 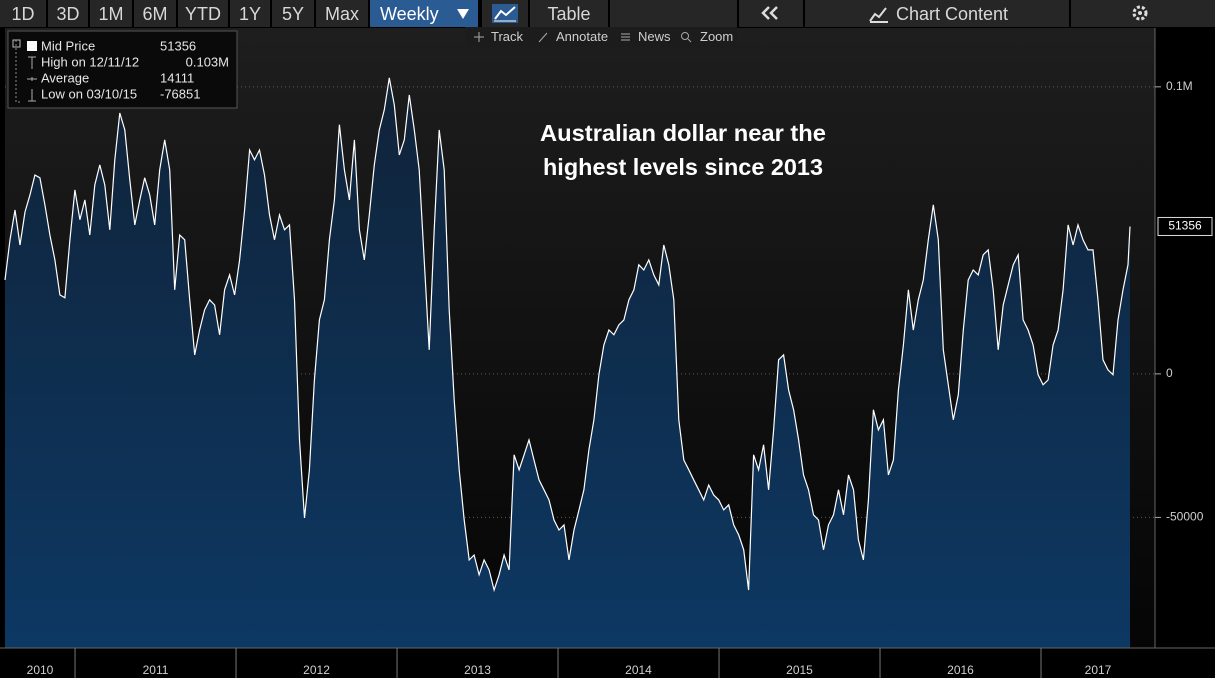 I want to click on chart-content-icon, so click(x=878, y=15).